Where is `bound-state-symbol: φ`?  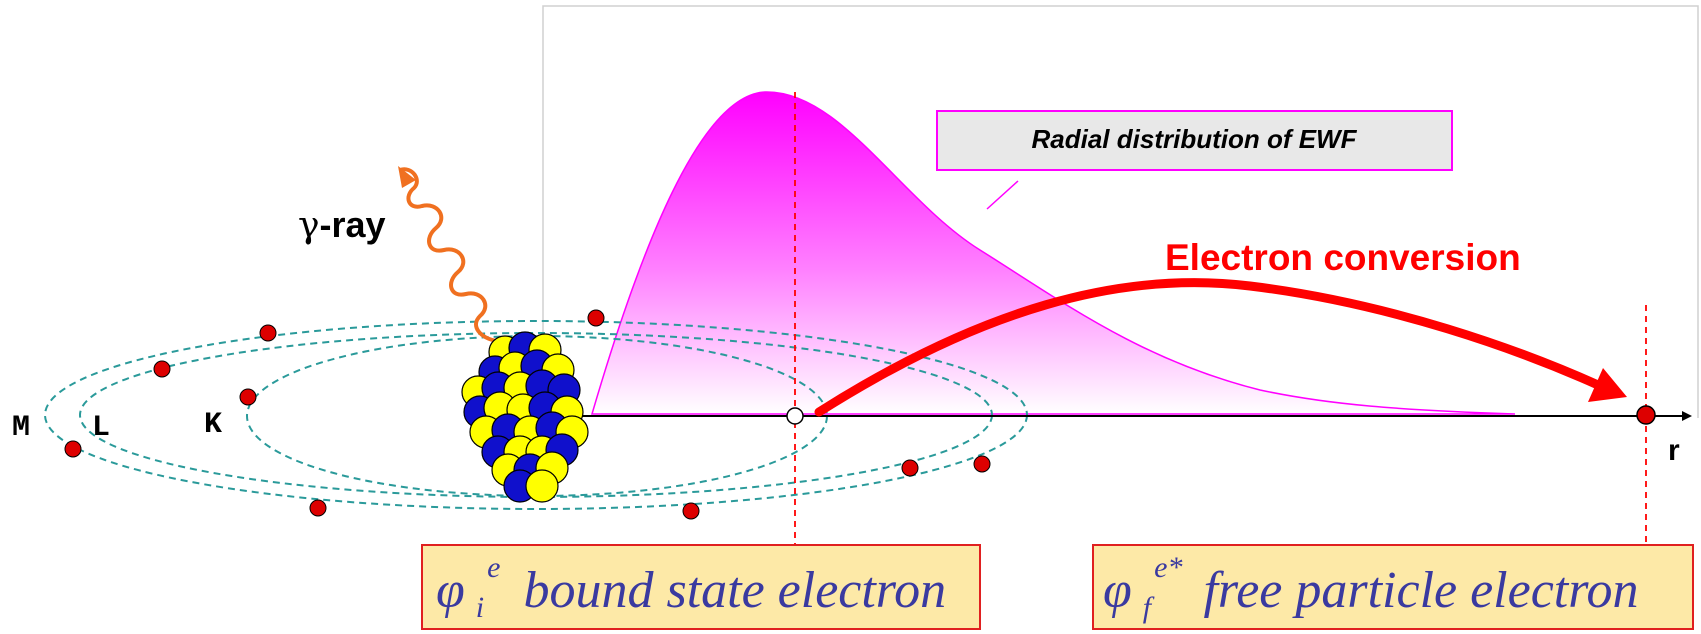
bound-state-symbol: φ is located at coordinates (450, 590).